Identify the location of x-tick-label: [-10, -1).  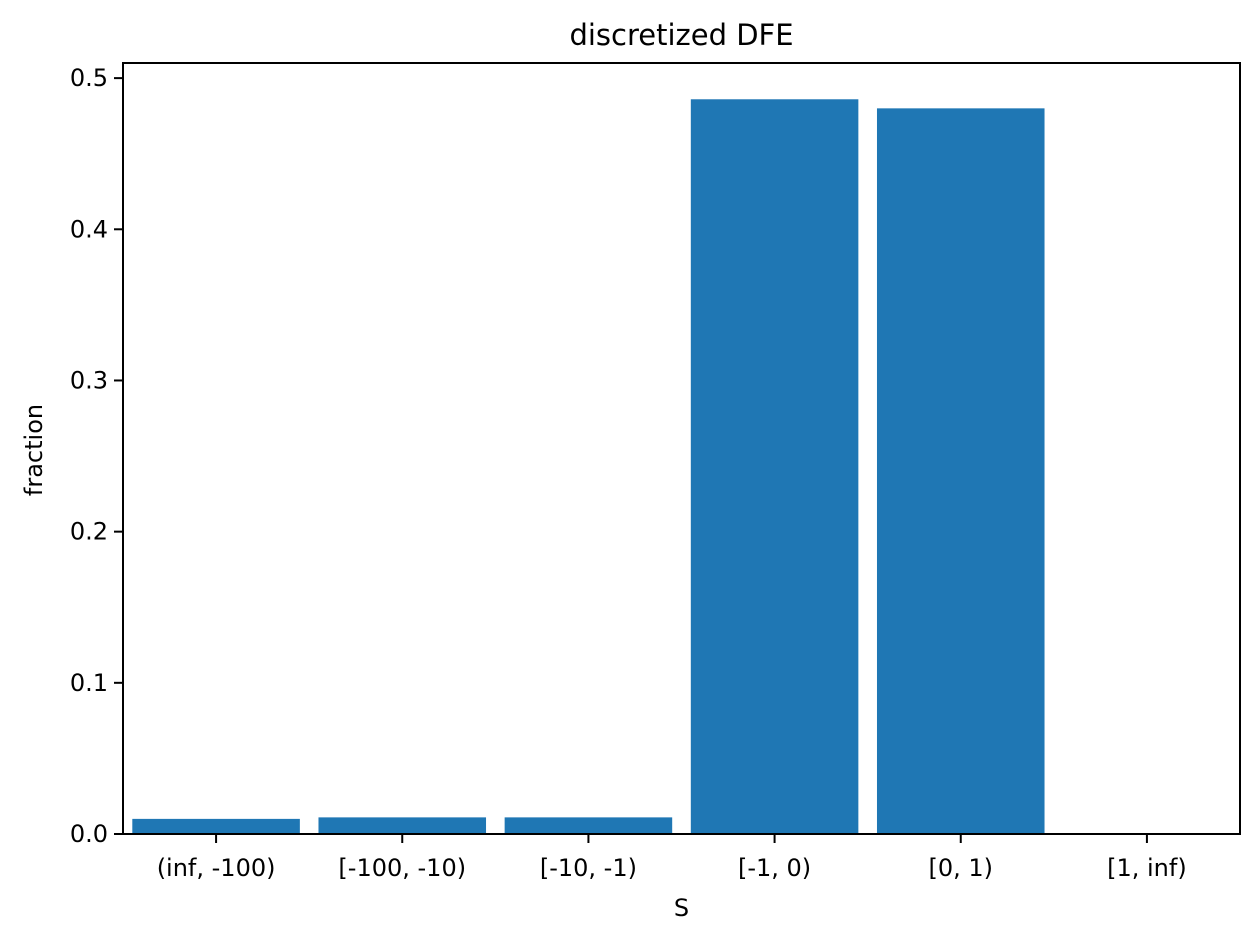
(588, 868).